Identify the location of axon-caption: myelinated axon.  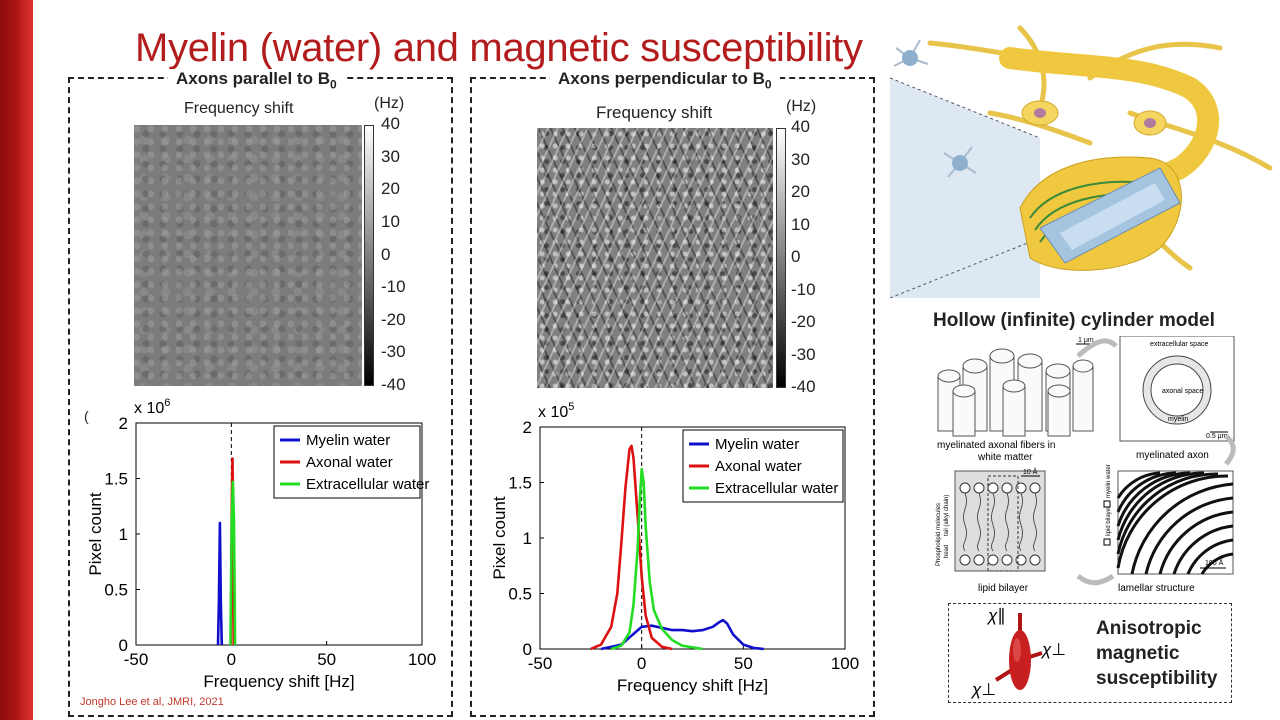
(1172, 455).